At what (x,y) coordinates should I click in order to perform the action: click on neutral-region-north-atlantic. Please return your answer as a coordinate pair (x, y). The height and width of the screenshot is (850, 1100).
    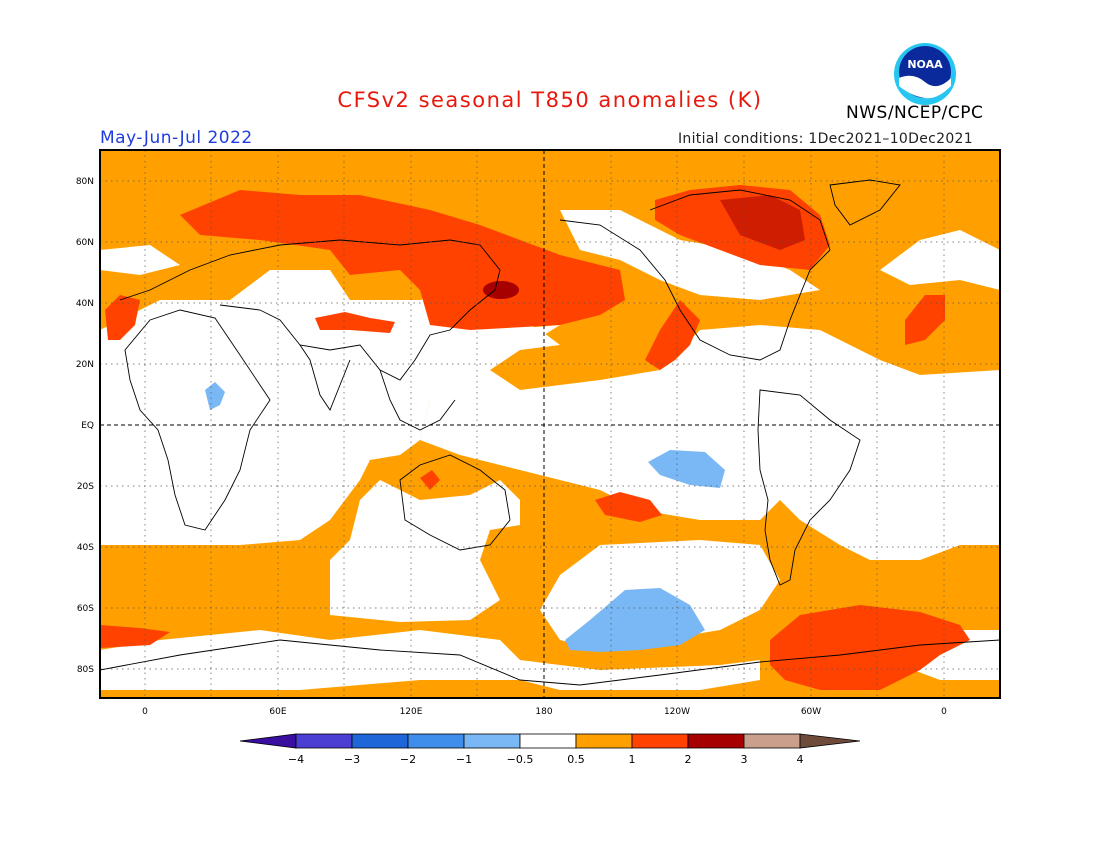
    Looking at the image, I should click on (940, 260).